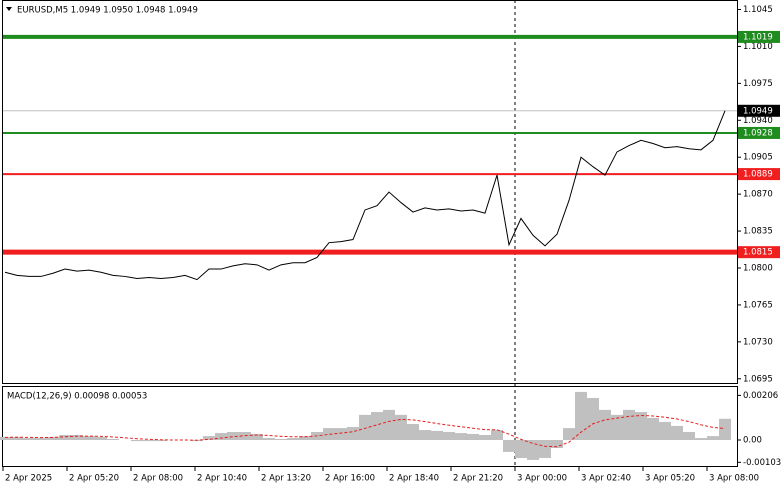 Image resolution: width=781 pixels, height=489 pixels. I want to click on level-label: 1.0889, so click(758, 175).